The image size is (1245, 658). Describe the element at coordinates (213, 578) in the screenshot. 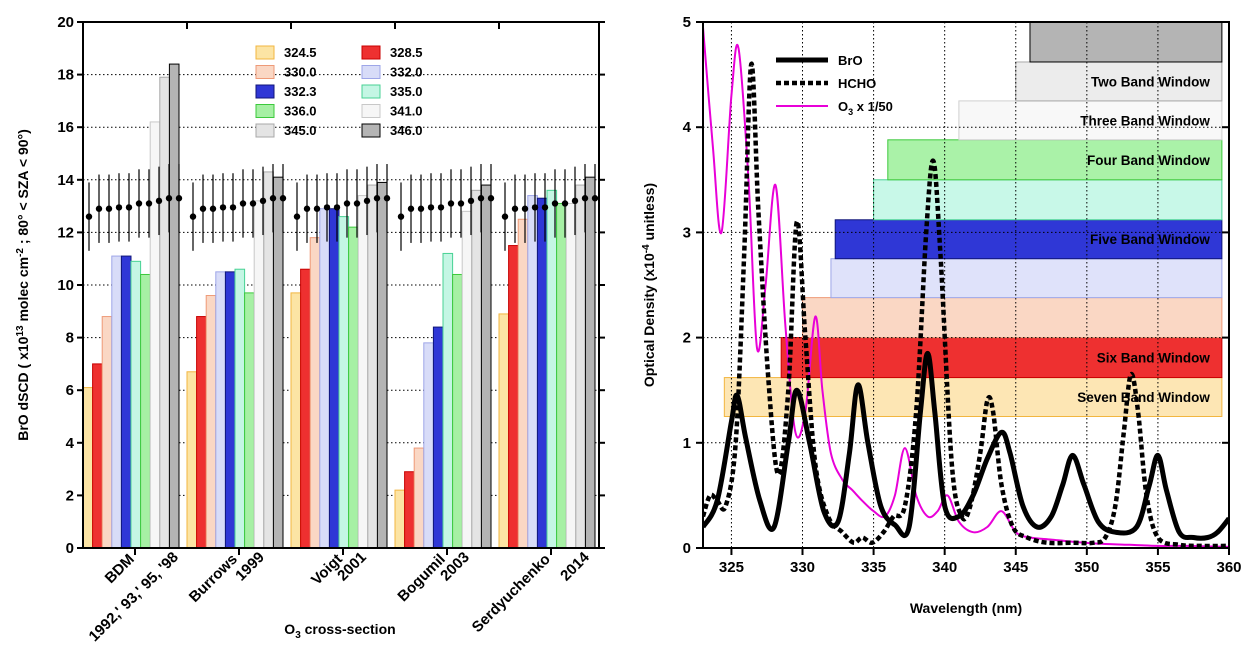

I see `category-label: Burrows` at that location.